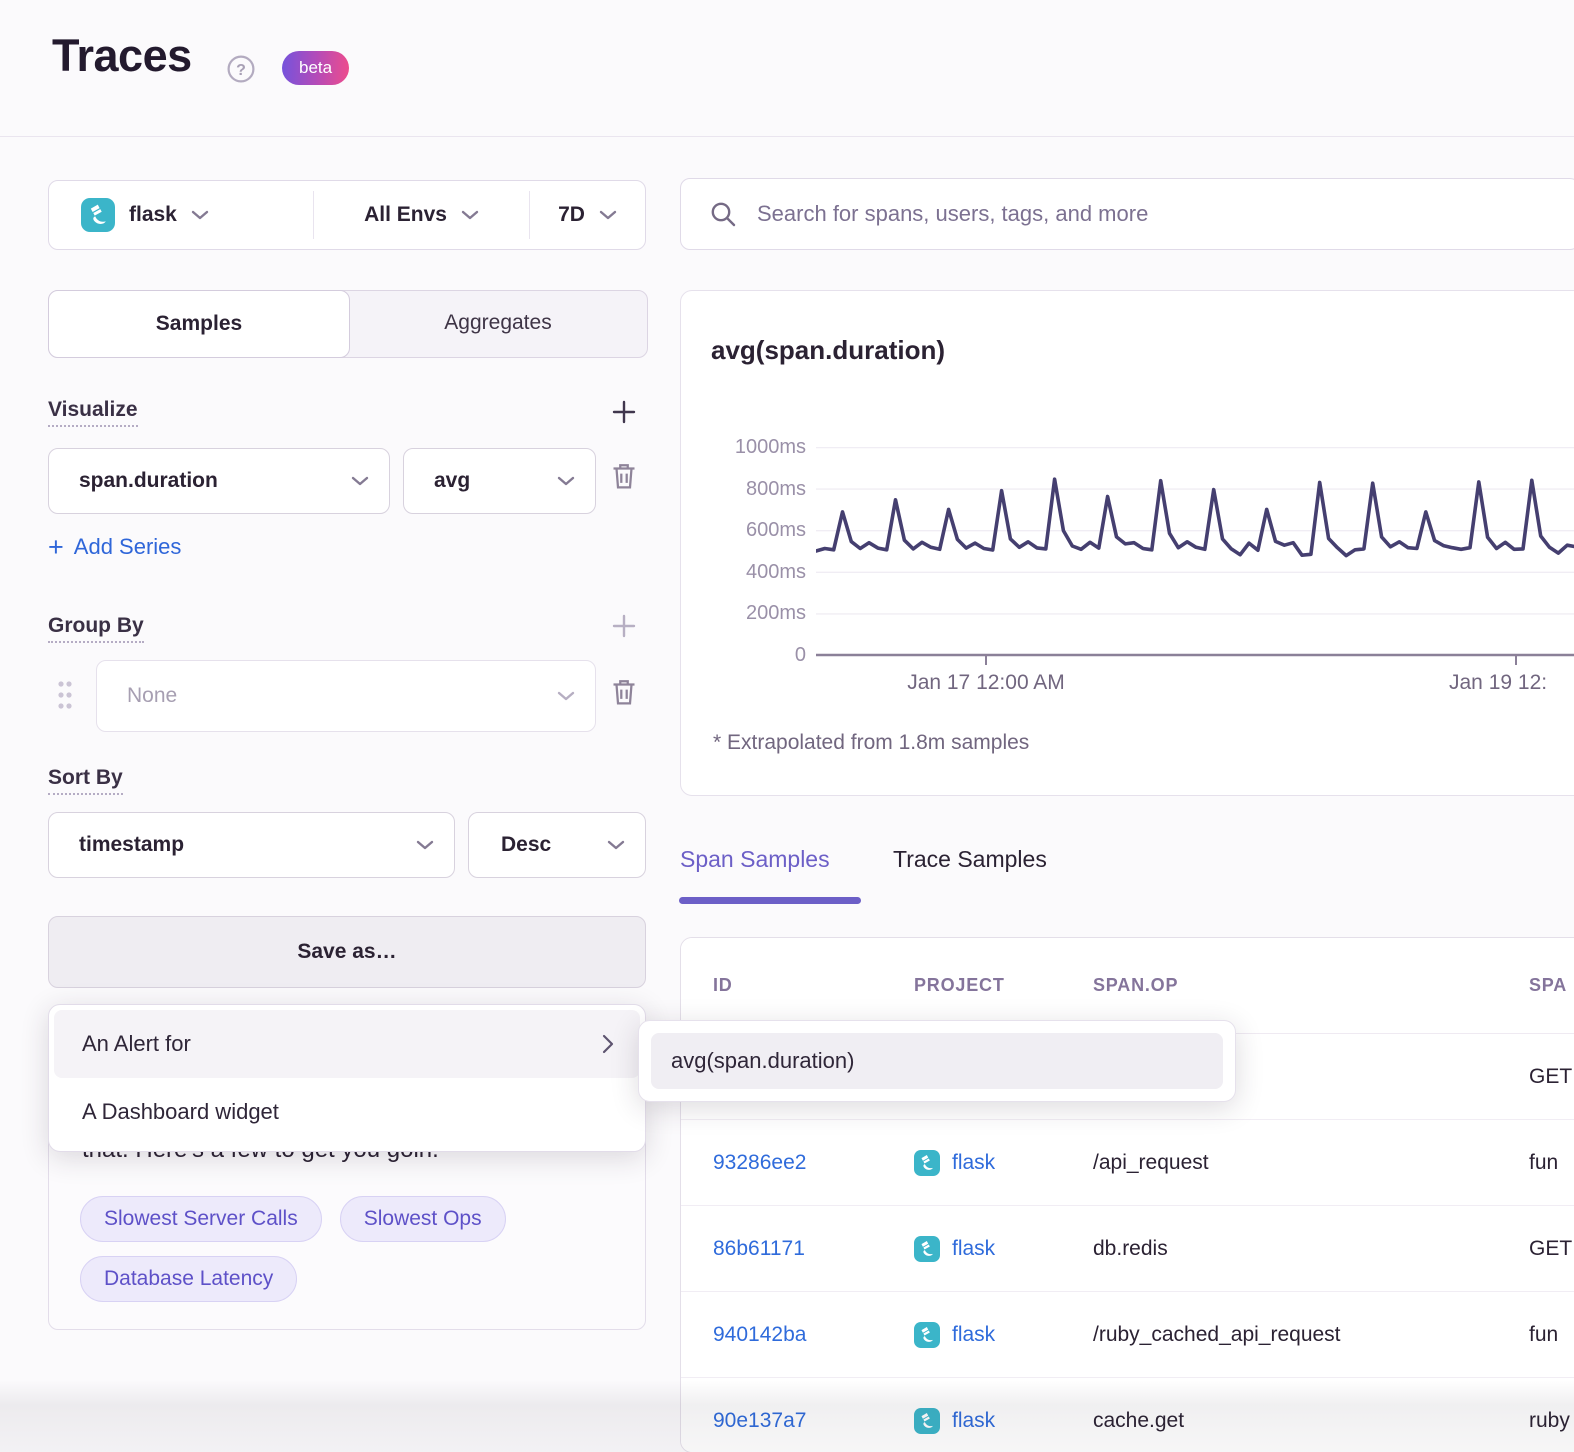  I want to click on x-axis-tick-label: Jan 17 12:00 AM, so click(986, 682).